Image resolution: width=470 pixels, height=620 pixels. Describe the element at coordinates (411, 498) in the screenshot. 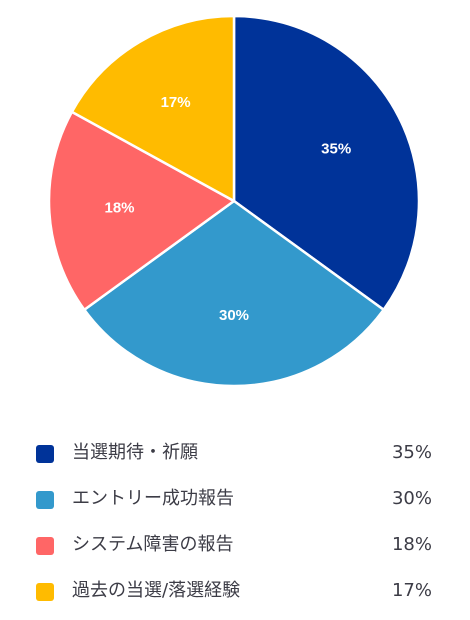

I see `legend-value: 30%` at that location.